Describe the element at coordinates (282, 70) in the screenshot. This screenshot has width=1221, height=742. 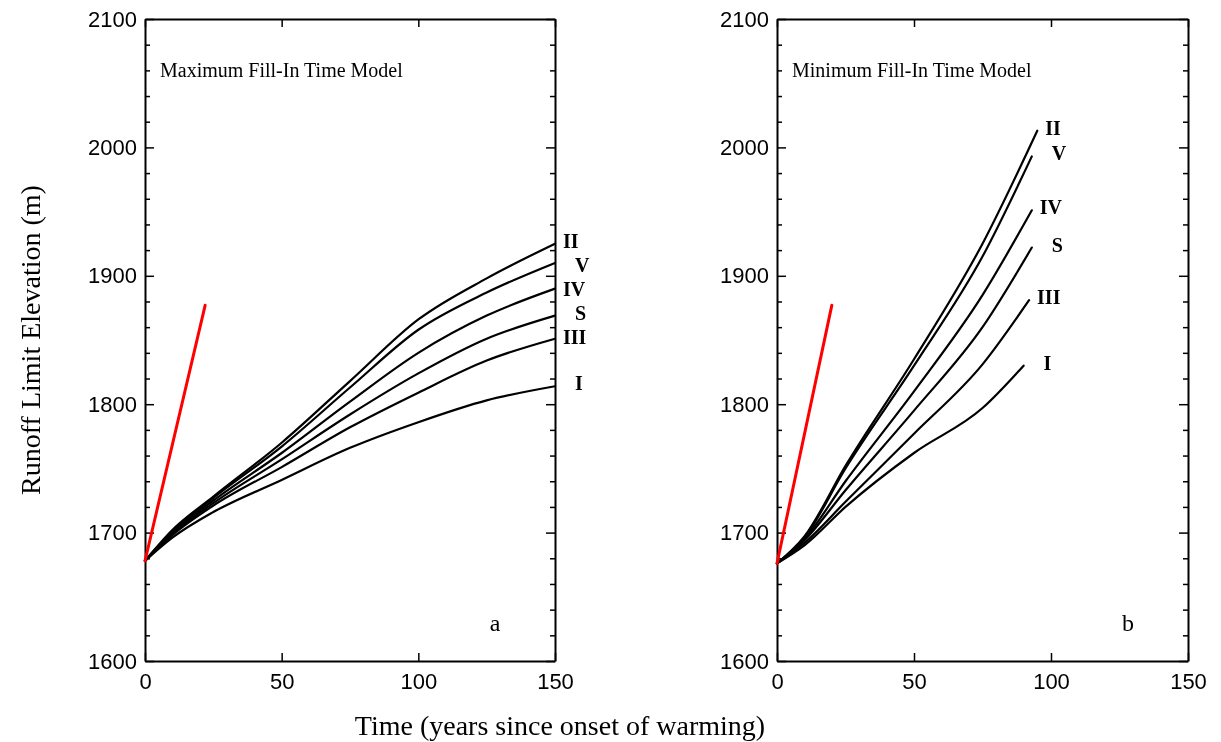
I see `text: Maximum Fill-In Time Model` at that location.